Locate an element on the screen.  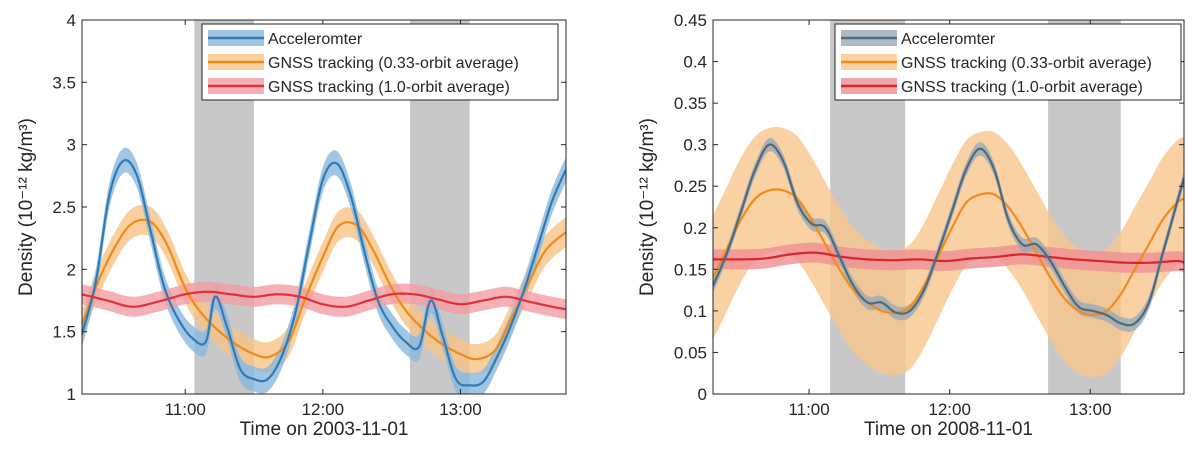
y-tick-label: 0.2 is located at coordinates (695, 228).